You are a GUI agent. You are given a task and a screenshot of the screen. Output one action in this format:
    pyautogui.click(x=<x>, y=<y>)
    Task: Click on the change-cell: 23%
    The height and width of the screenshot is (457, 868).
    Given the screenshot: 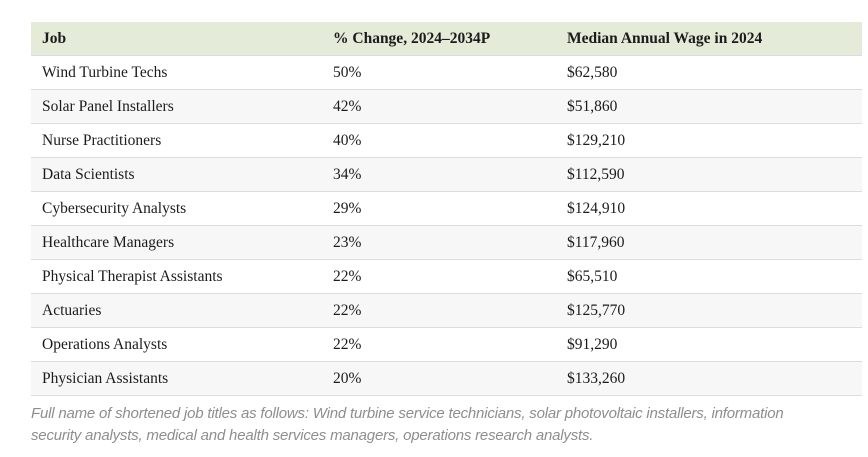 What is the action you would take?
    pyautogui.click(x=439, y=242)
    